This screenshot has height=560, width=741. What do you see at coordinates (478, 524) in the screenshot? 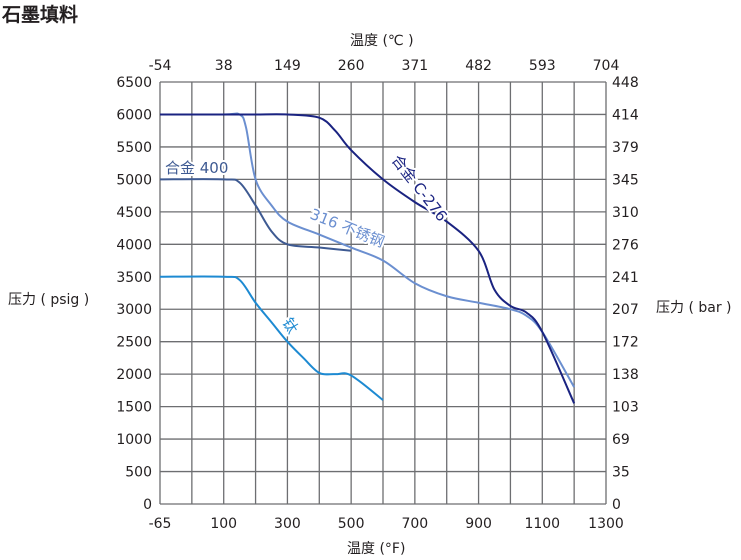
I see `x-tick-label: 900` at bounding box center [478, 524].